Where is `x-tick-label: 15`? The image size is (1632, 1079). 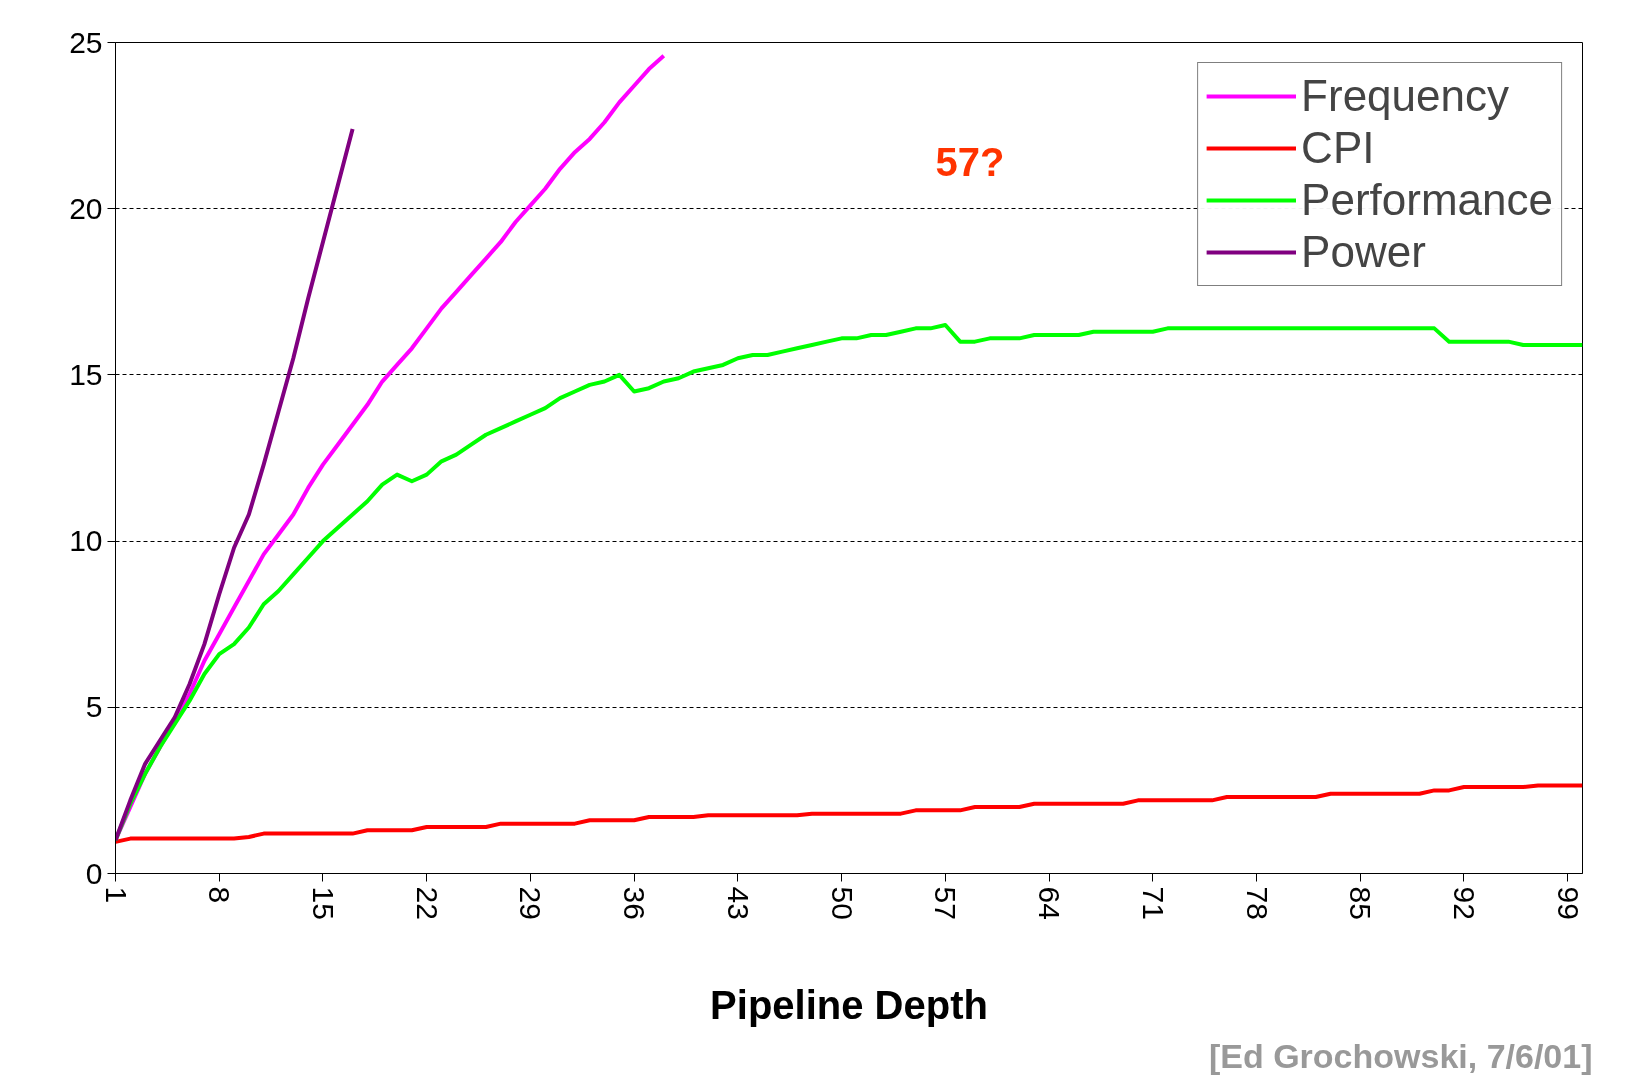 x-tick-label: 15 is located at coordinates (323, 903).